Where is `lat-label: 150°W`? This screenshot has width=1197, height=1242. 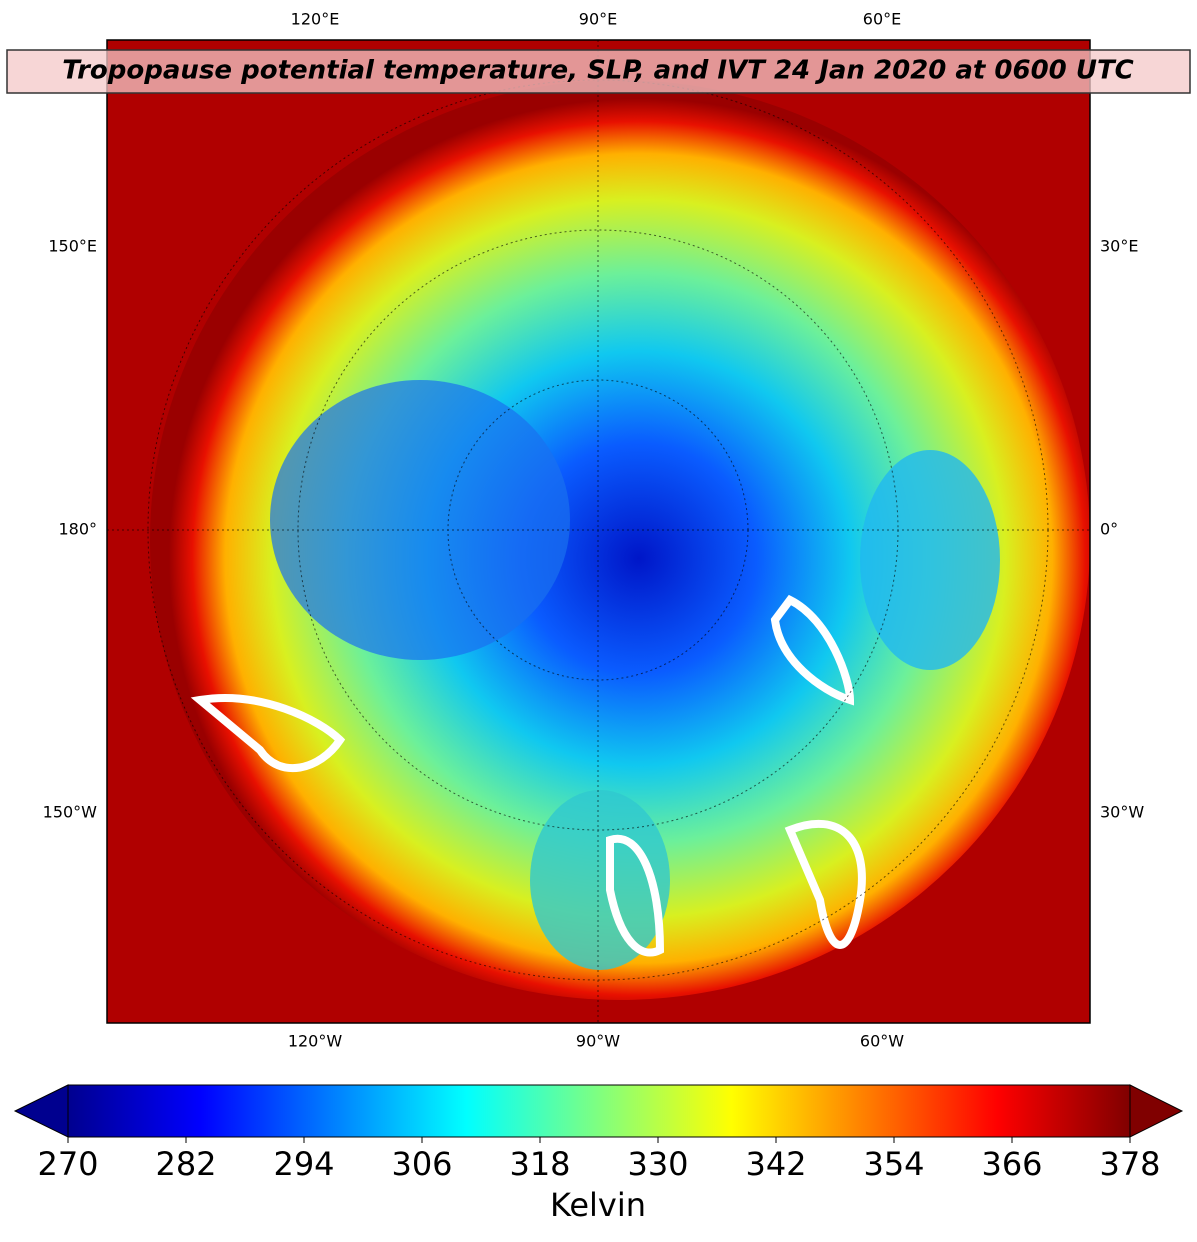
lat-label: 150°W is located at coordinates (70, 812).